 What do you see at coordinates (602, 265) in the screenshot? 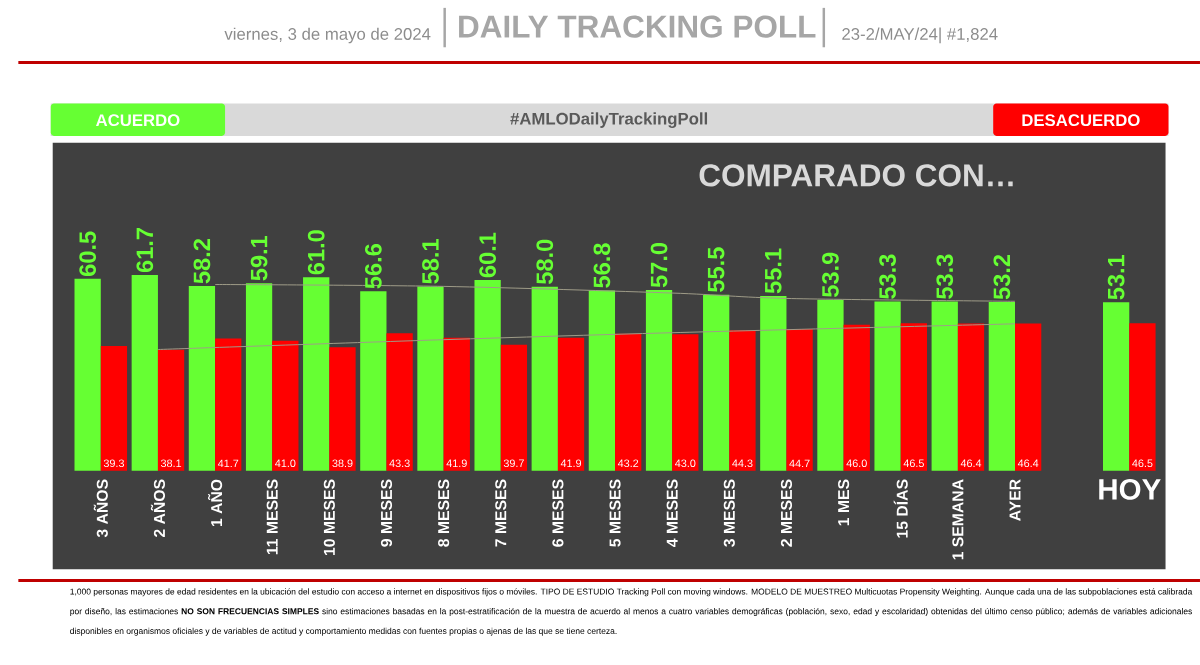
I see `data-label: 56.8` at bounding box center [602, 265].